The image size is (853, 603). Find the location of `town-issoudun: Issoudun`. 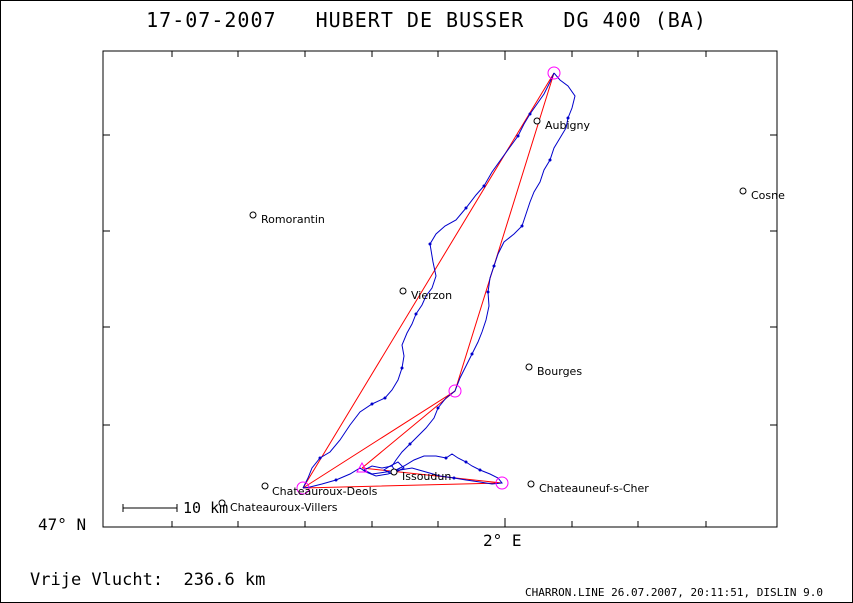

town-issoudun: Issoudun is located at coordinates (420, 475).